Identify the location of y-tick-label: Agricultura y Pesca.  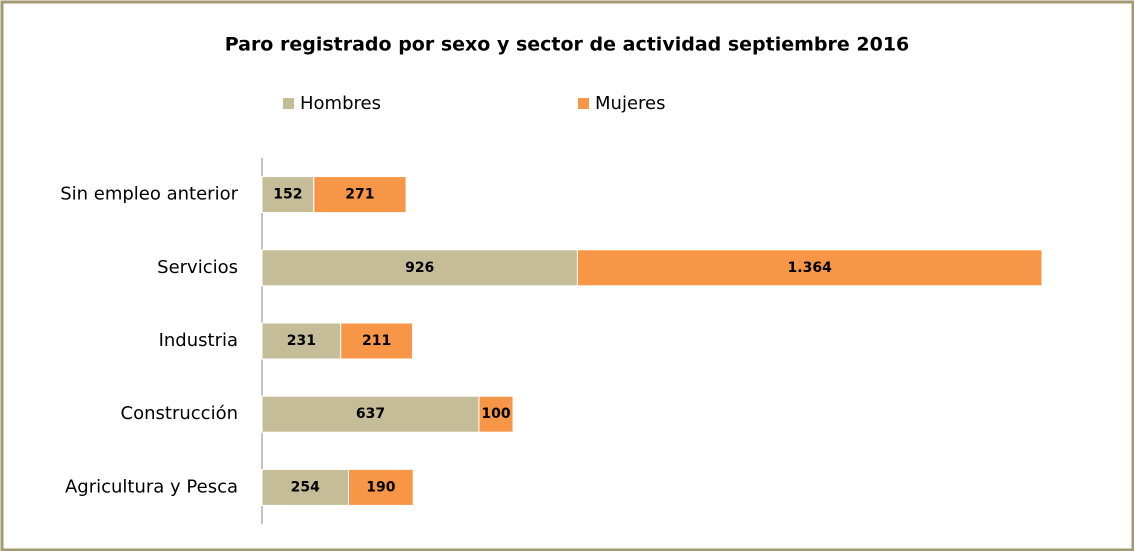
(151, 486).